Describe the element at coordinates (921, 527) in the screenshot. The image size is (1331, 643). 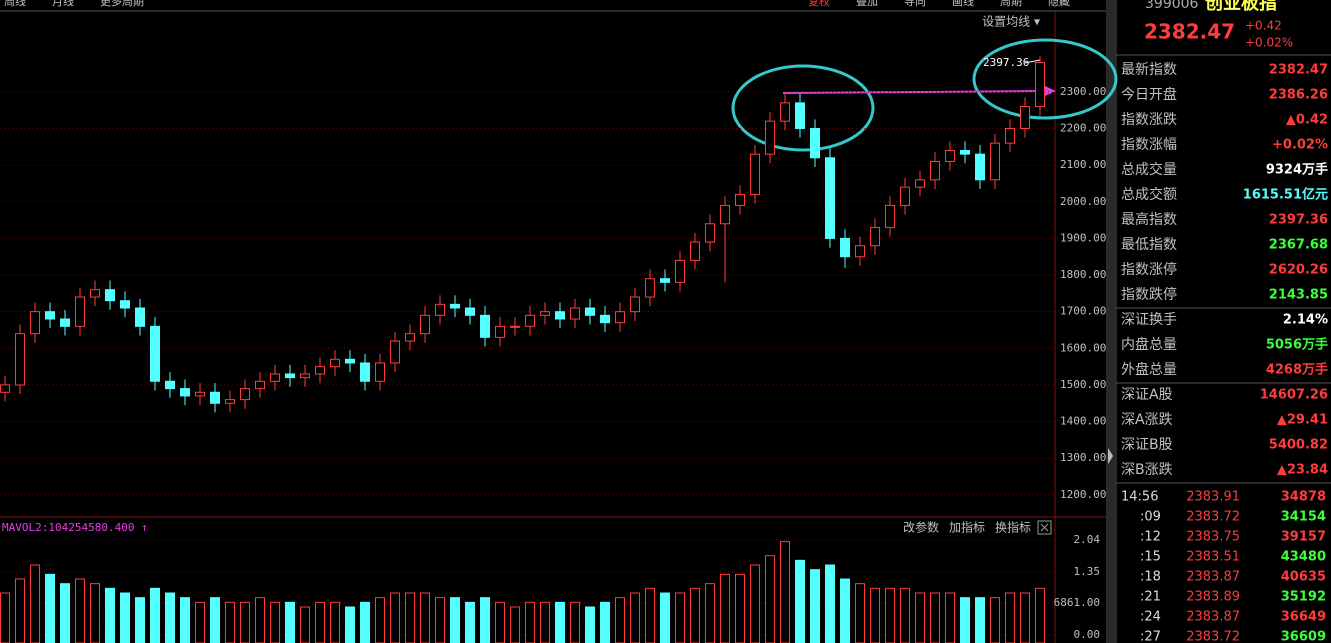
I see `indicator-button: 改参数` at that location.